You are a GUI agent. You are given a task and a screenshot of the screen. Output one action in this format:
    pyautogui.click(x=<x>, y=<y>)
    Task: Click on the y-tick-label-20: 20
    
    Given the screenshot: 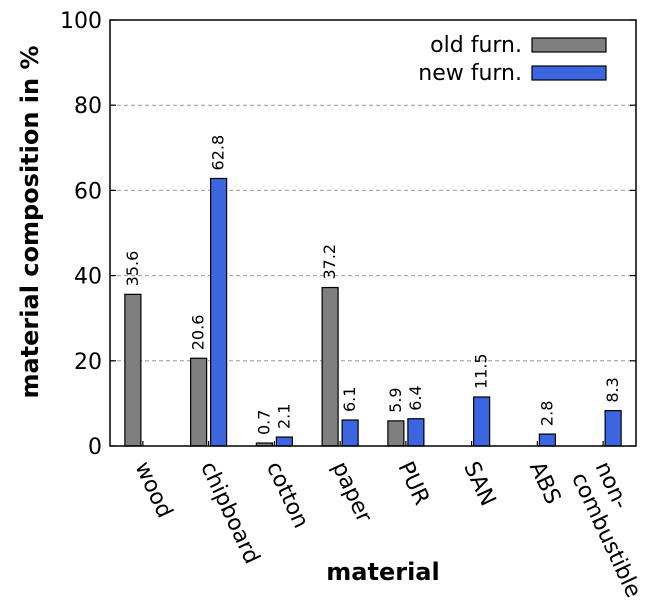 What is the action you would take?
    pyautogui.click(x=88, y=362)
    